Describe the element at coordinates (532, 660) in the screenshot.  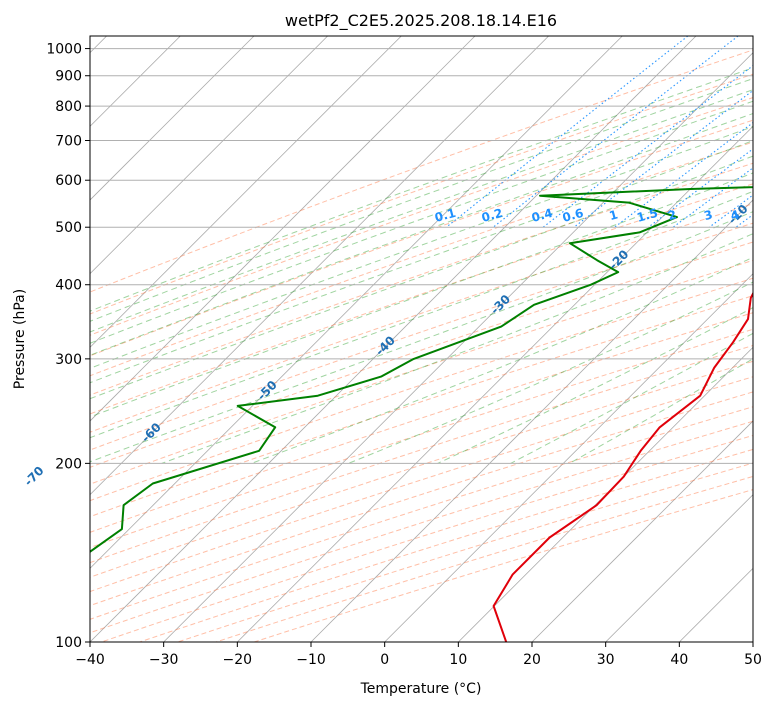
I see `x-tick-label: 20` at that location.